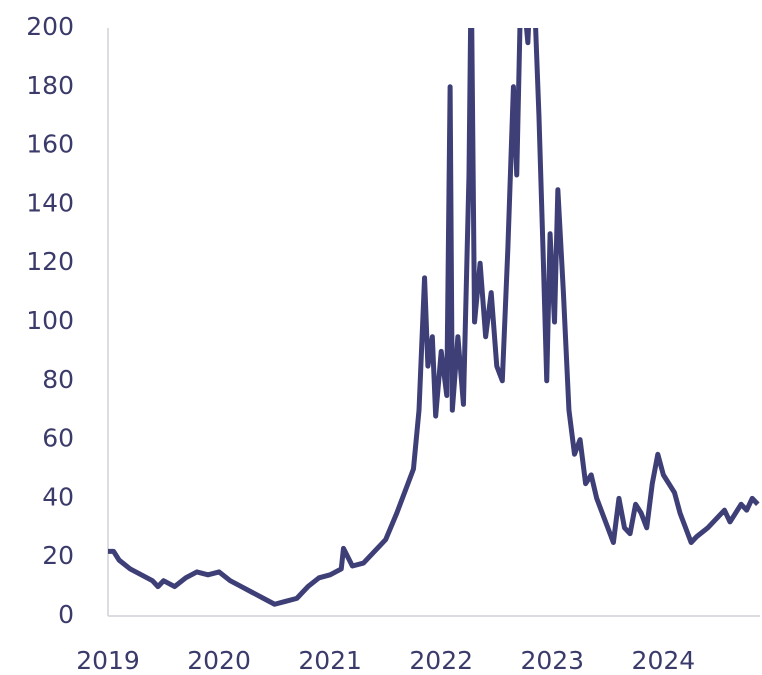 The width and height of the screenshot is (762, 675). What do you see at coordinates (58, 496) in the screenshot?
I see `y-tick-label: 40` at bounding box center [58, 496].